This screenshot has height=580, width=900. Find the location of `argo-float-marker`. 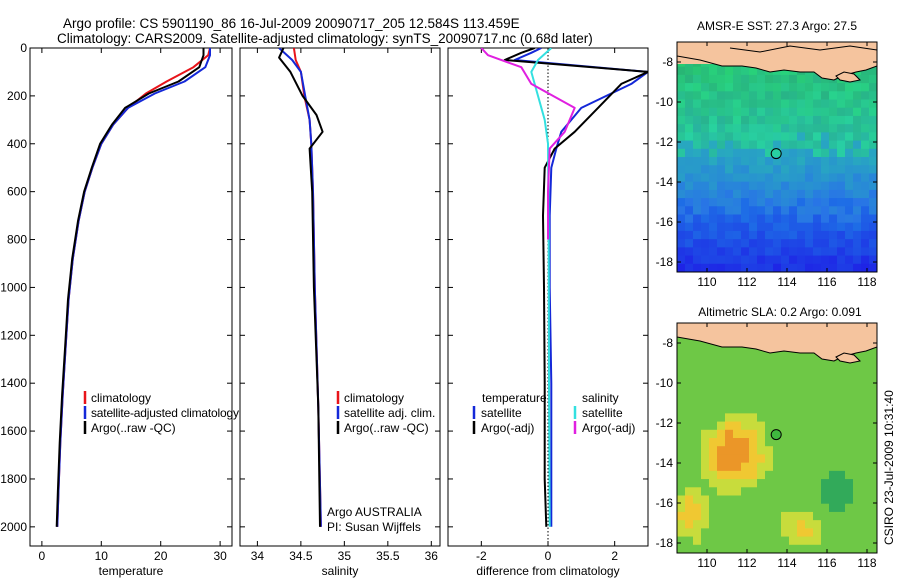

argo-float-marker is located at coordinates (776, 154).